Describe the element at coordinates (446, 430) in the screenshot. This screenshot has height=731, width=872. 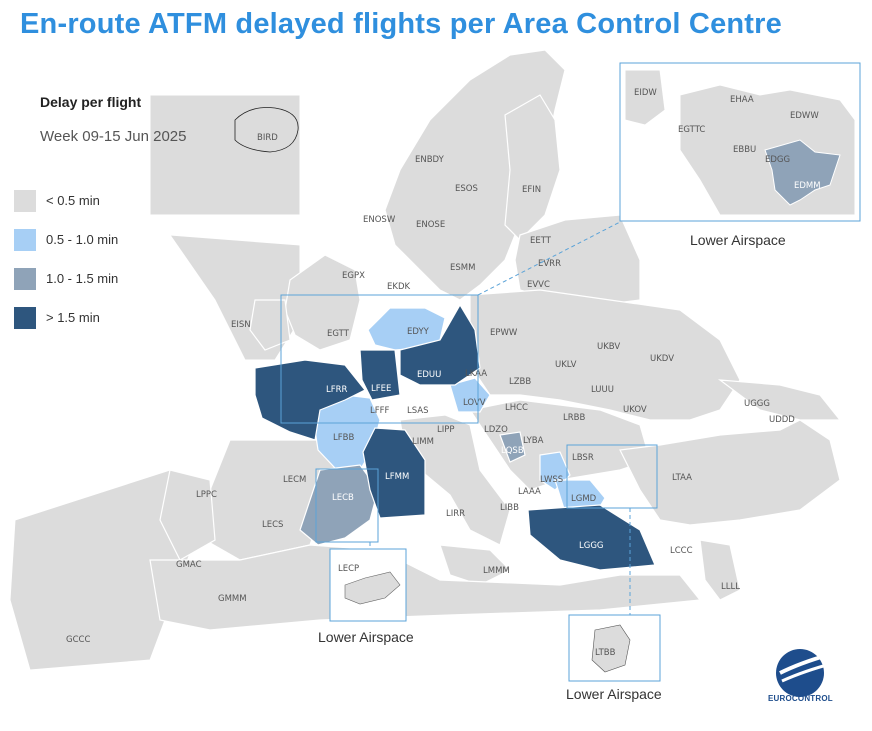
I see `acc-label-lipp: LIPP` at that location.